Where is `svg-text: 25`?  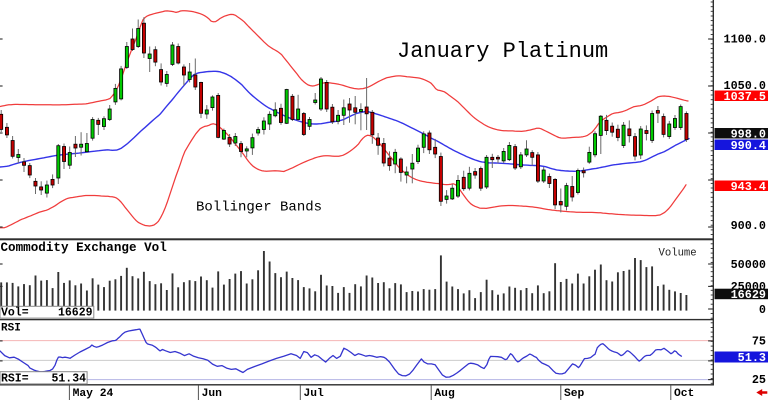 svg-text: 25 is located at coordinates (759, 380).